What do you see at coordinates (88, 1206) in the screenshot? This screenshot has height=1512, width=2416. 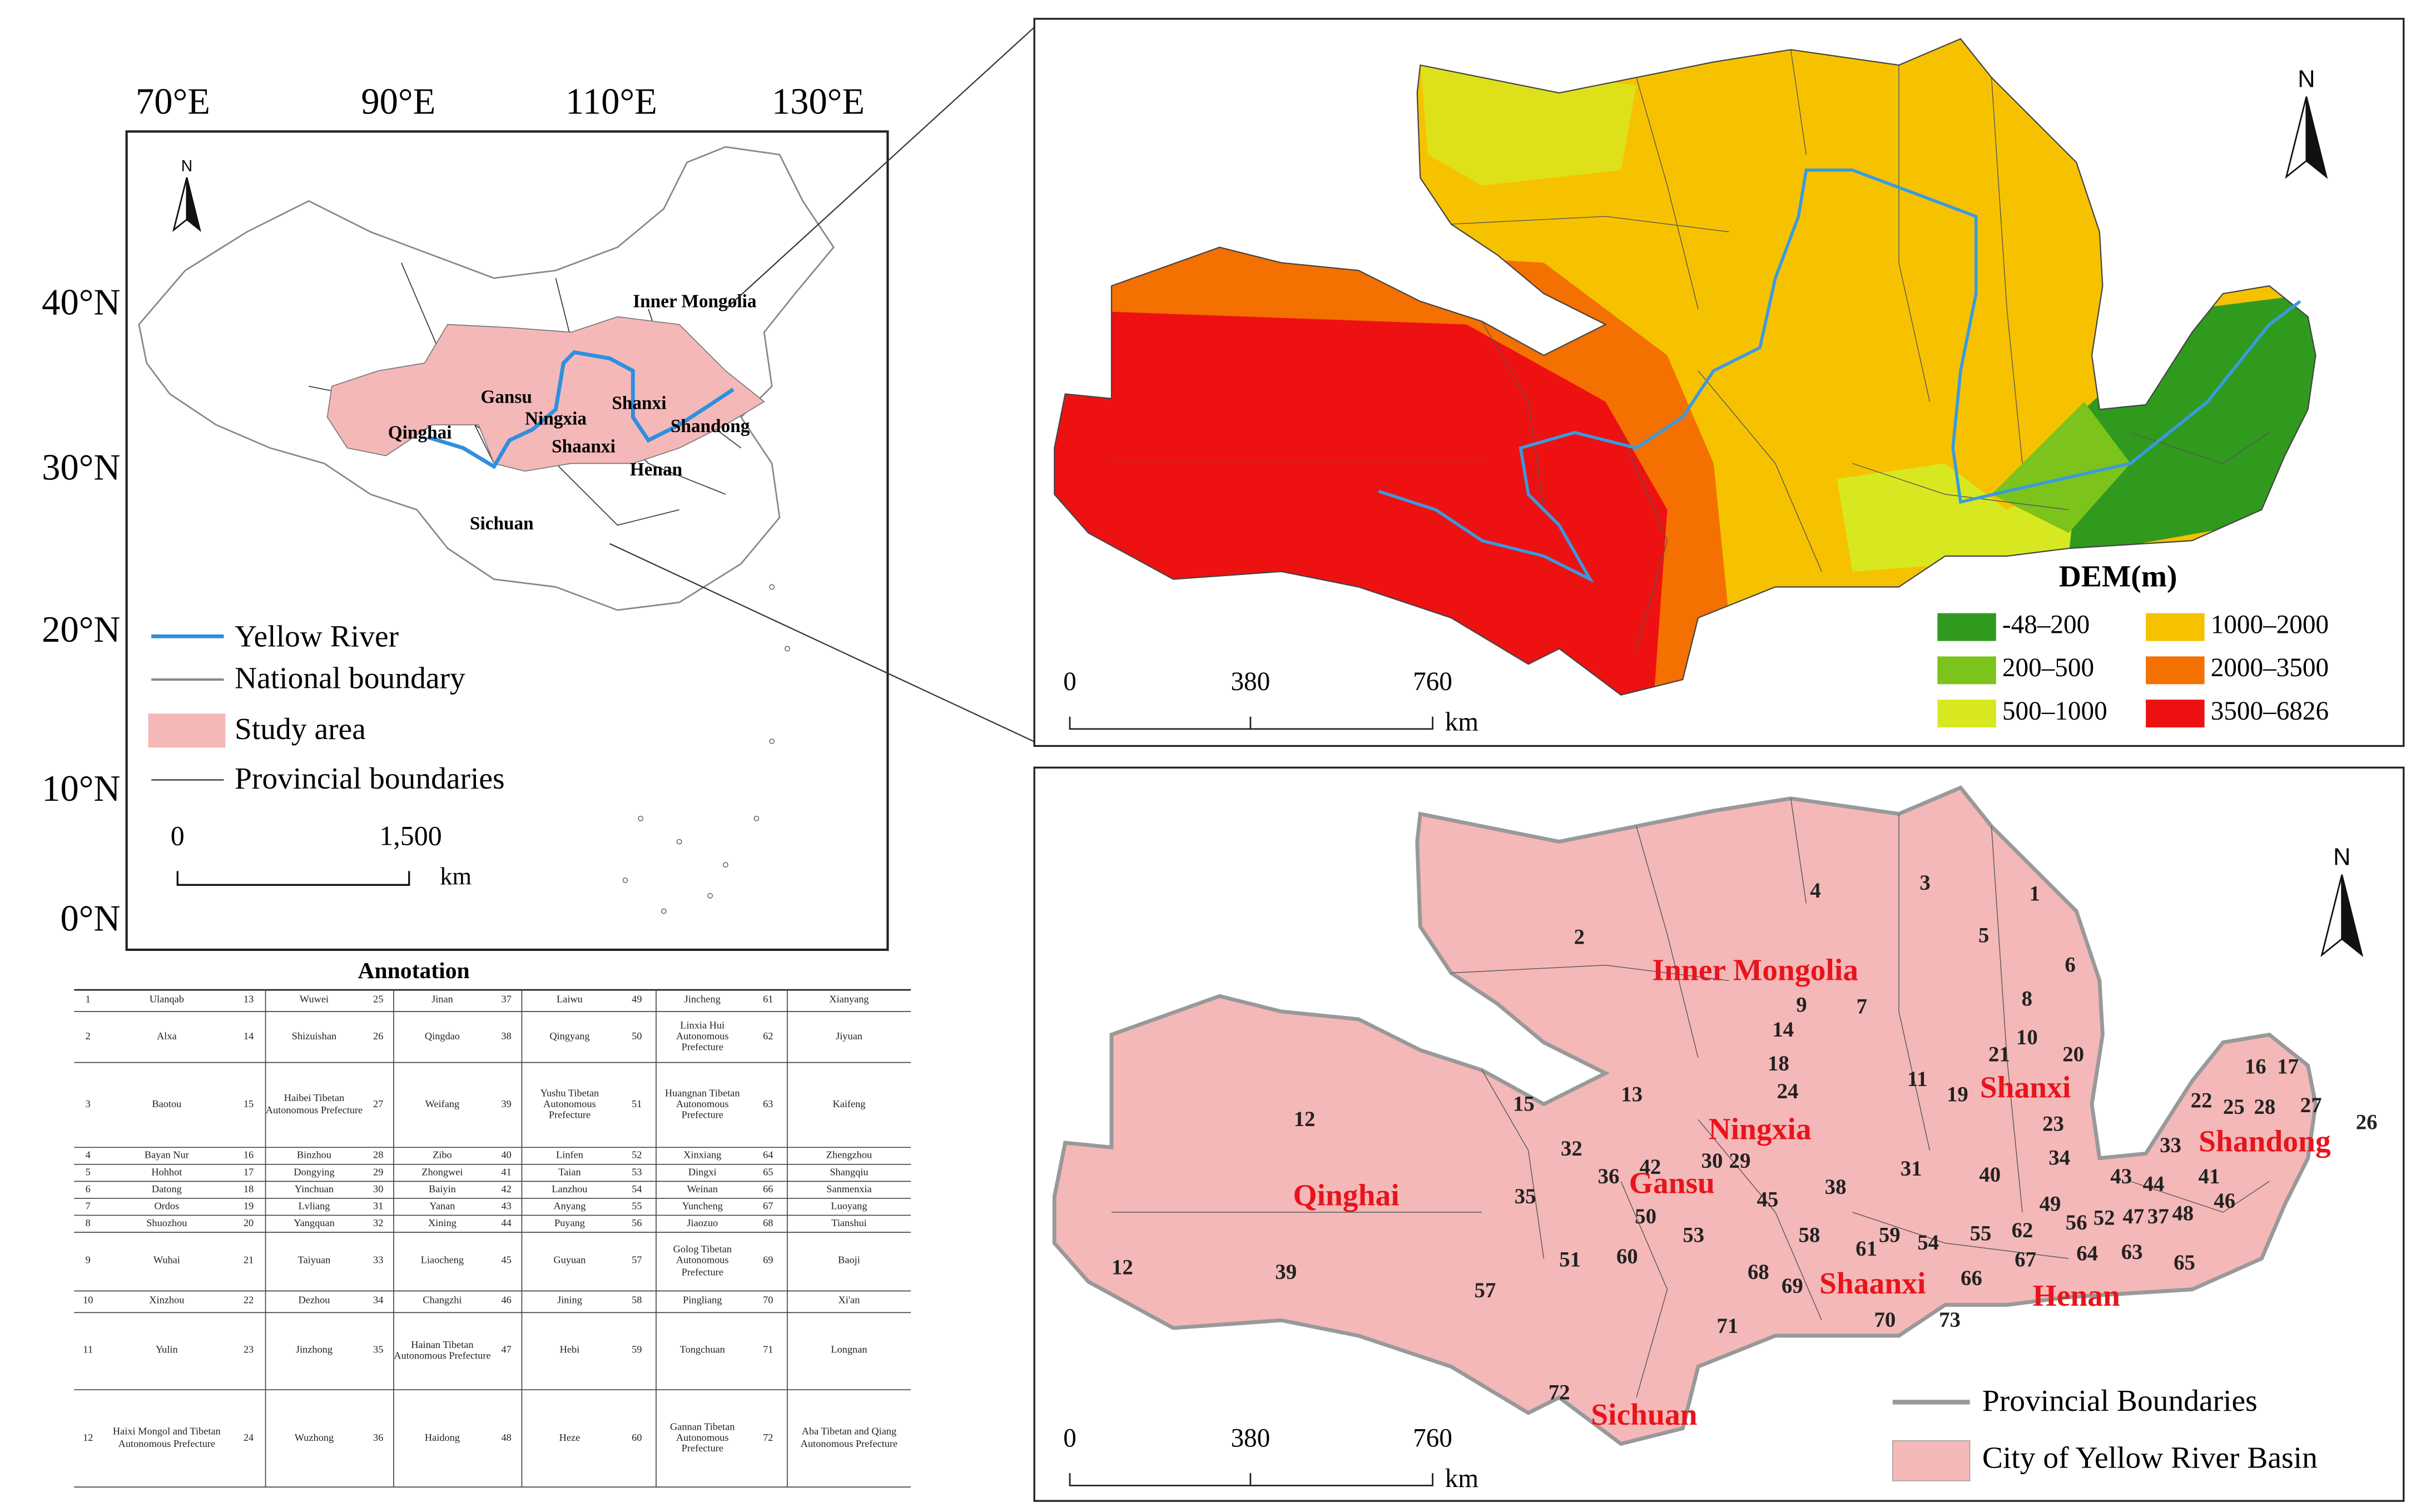 I see `table-cell: 7` at bounding box center [88, 1206].